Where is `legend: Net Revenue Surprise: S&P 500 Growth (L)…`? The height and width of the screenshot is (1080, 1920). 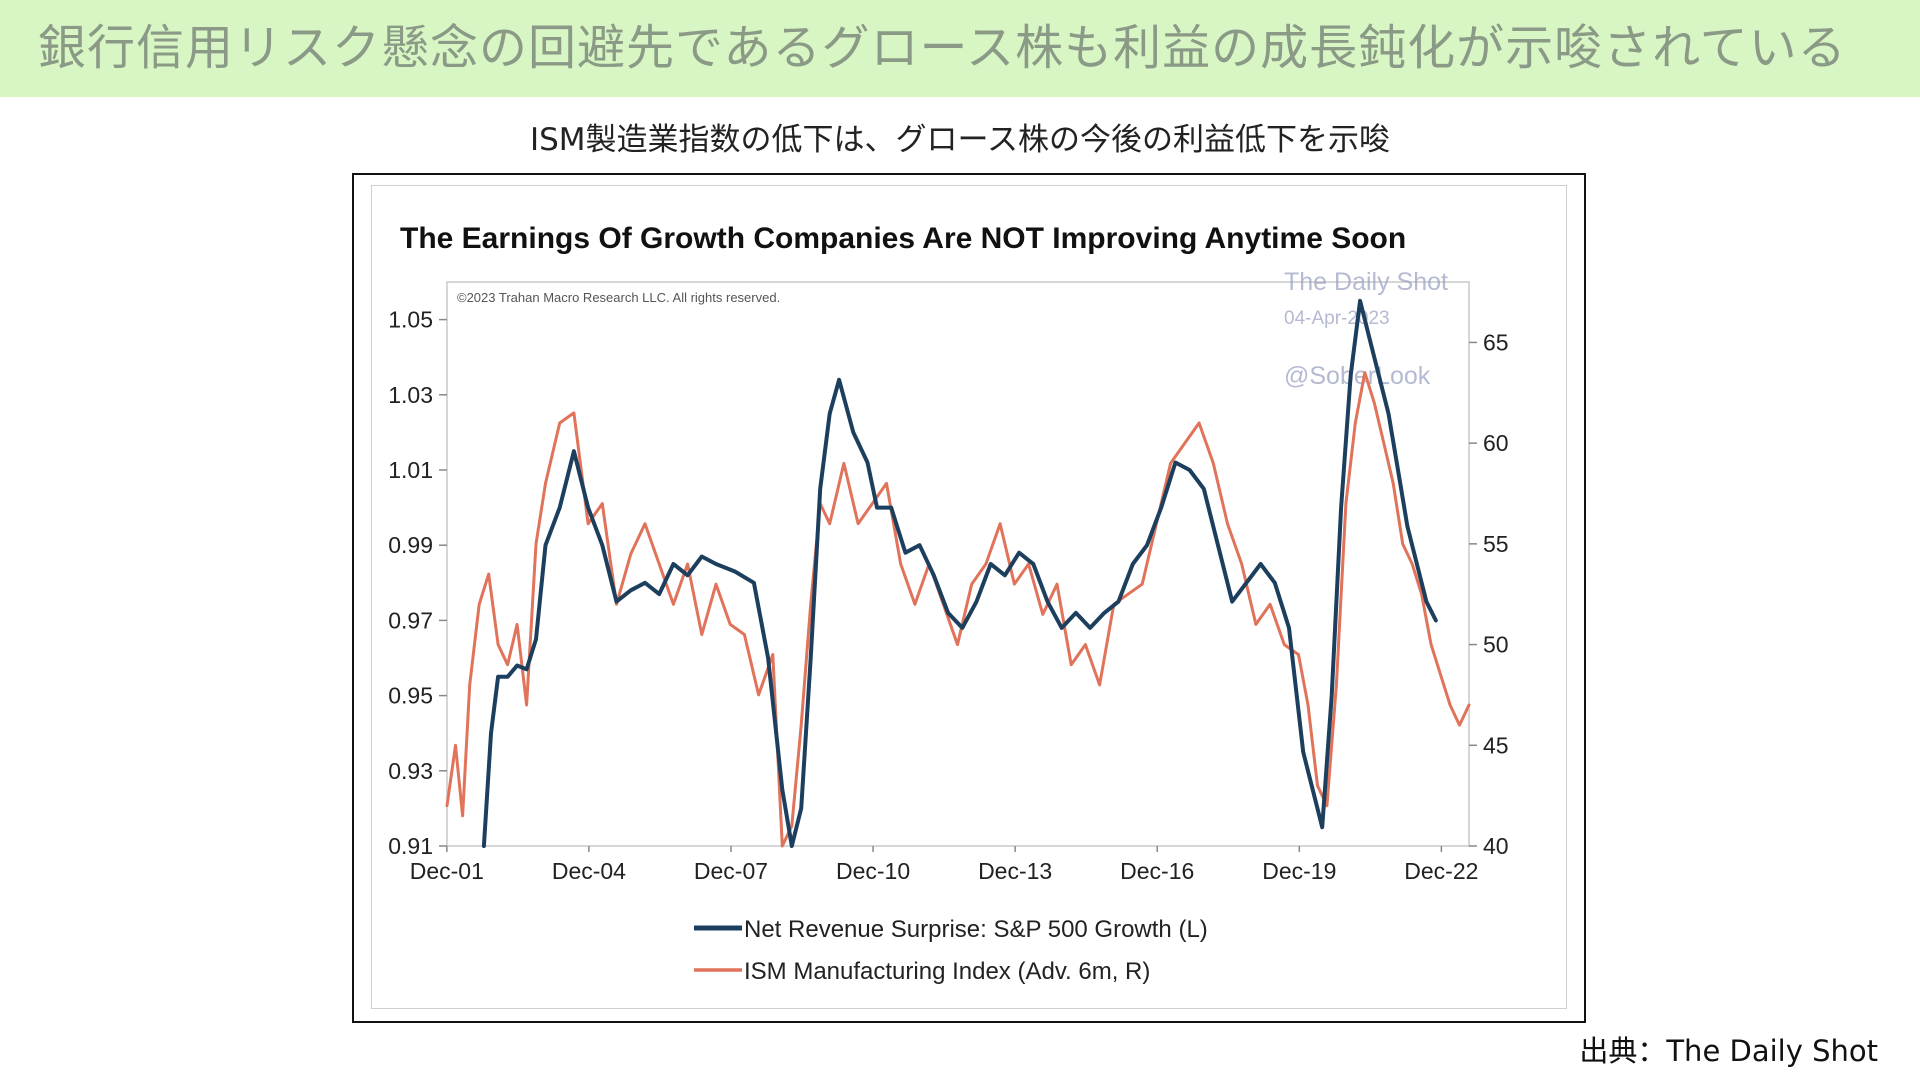
legend: Net Revenue Surprise: S&P 500 Growth (L)… is located at coordinates (951, 950).